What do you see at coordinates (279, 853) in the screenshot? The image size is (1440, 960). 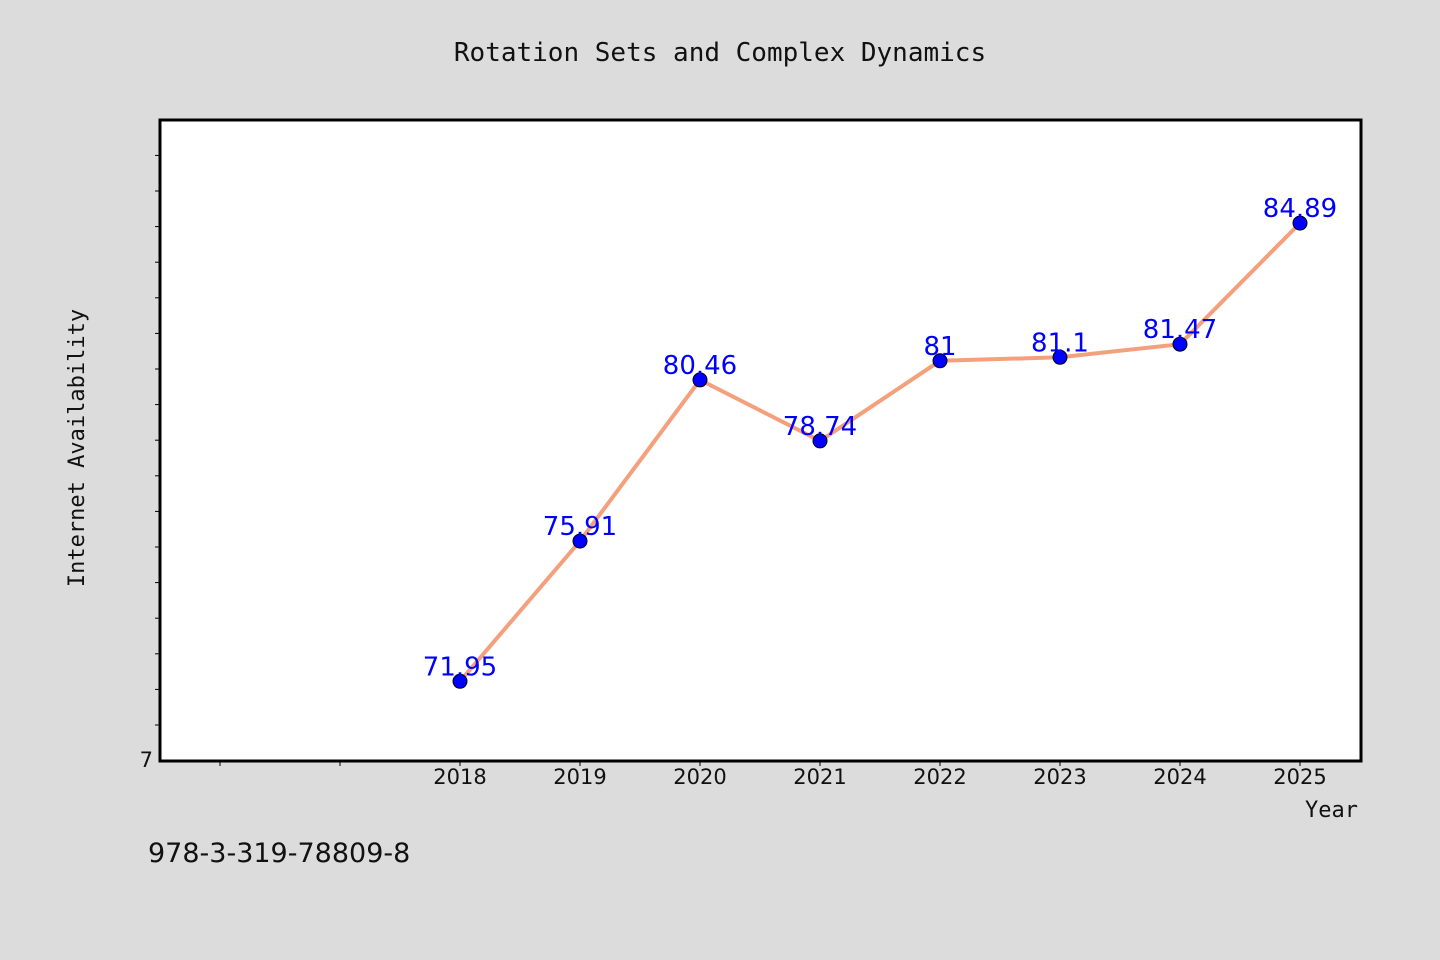 I see `isbn-footer: 978-3-319-78809-8` at bounding box center [279, 853].